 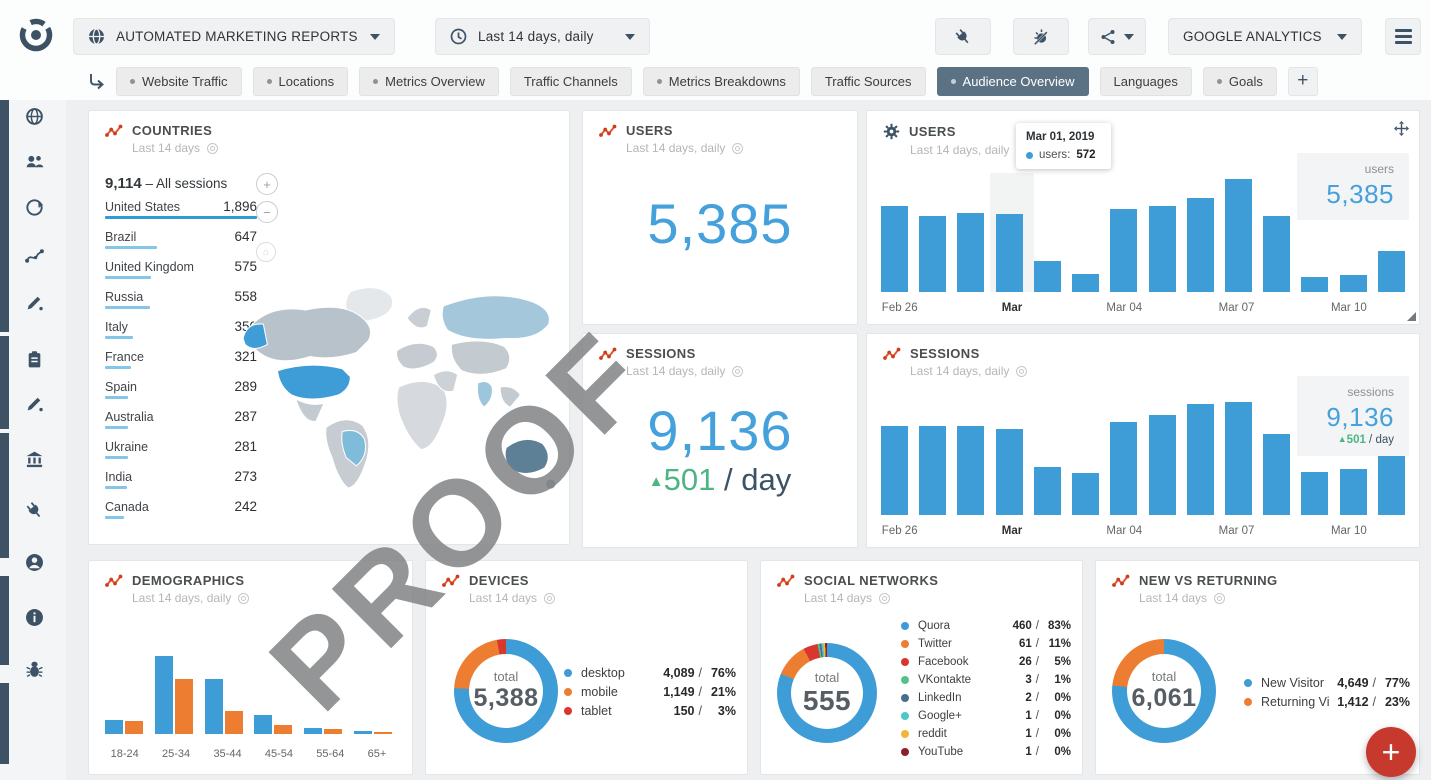 What do you see at coordinates (1145, 81) in the screenshot?
I see `tab-languages: Languages` at bounding box center [1145, 81].